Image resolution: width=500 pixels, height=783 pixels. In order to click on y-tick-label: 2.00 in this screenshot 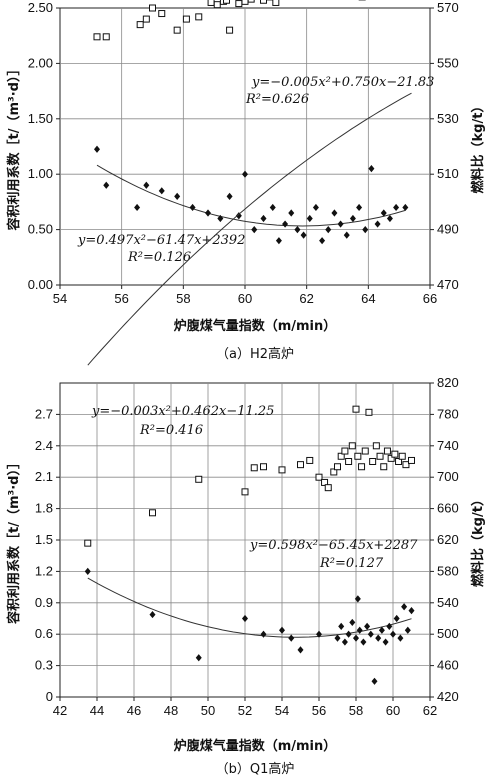, I will do `click(40, 62)`.